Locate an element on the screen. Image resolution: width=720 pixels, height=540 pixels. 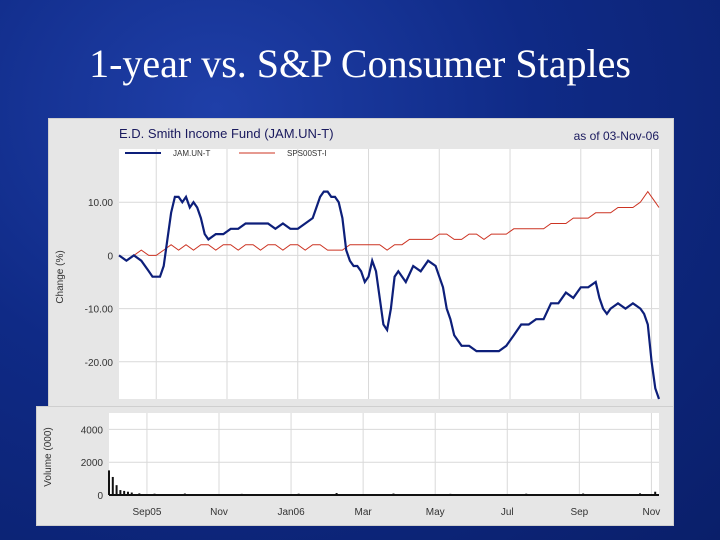
y-axis-label: Change (%) is located at coordinates (60, 276).